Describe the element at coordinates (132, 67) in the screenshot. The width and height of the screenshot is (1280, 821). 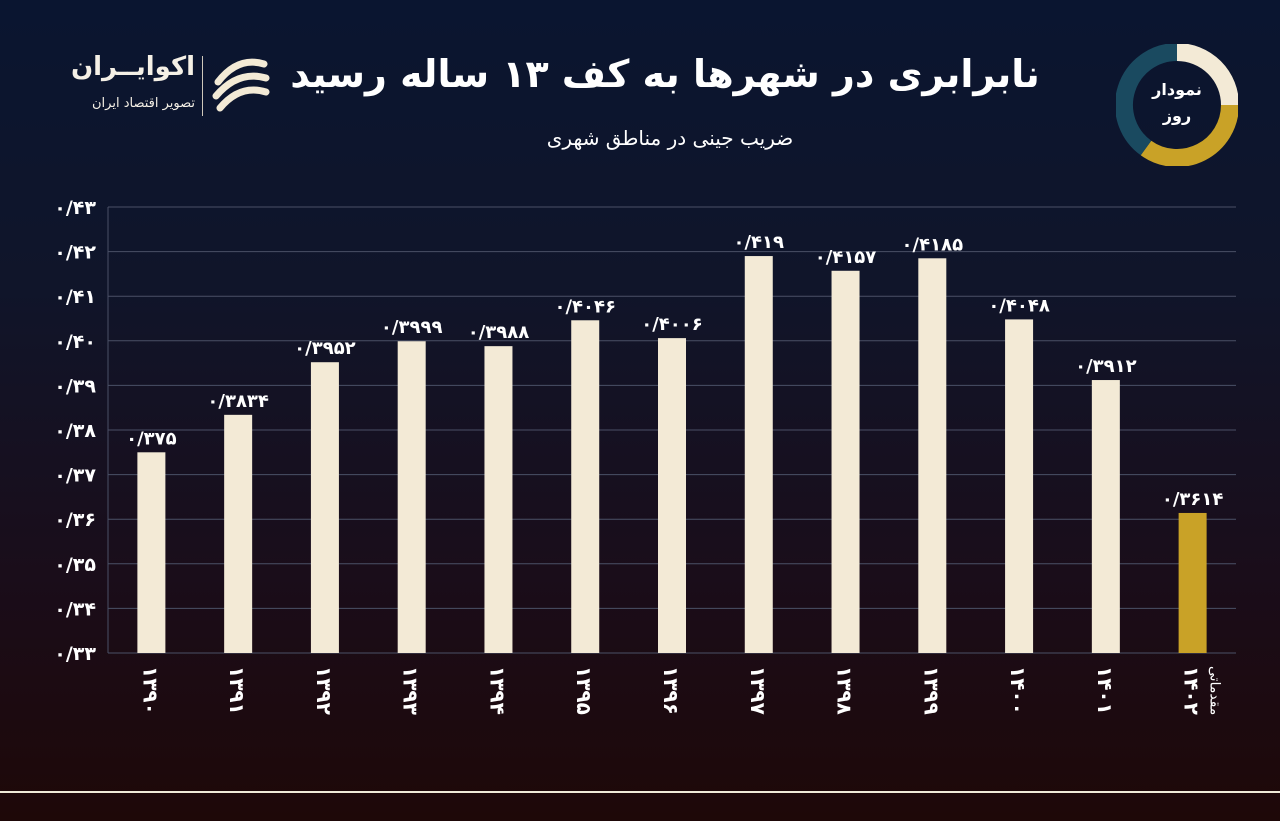
I see `brand-name: اکوایــران` at that location.